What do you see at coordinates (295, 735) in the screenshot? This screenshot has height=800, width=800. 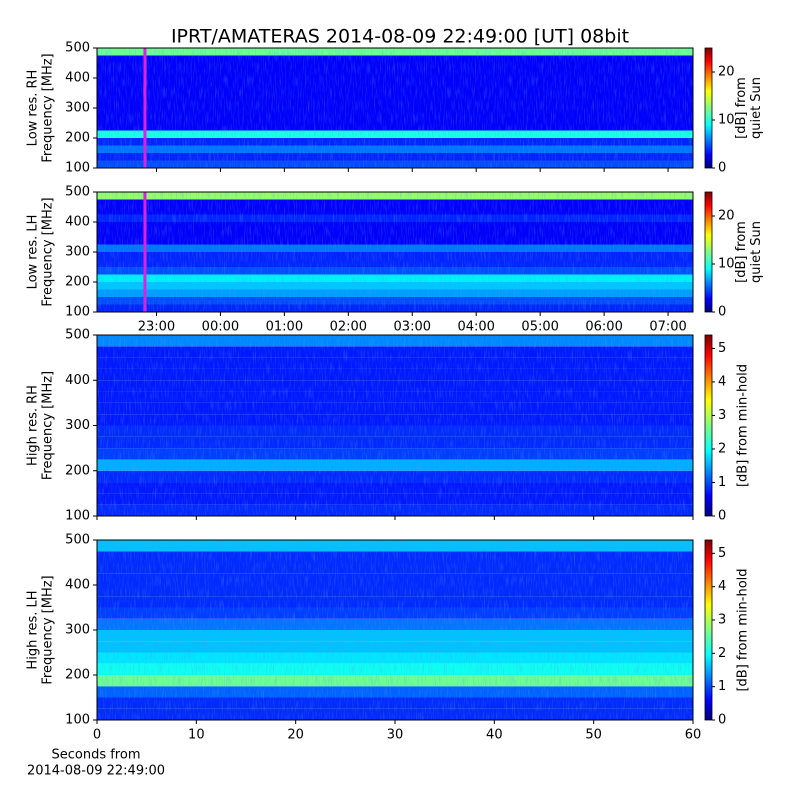 I see `x-tick-label: 20` at bounding box center [295, 735].